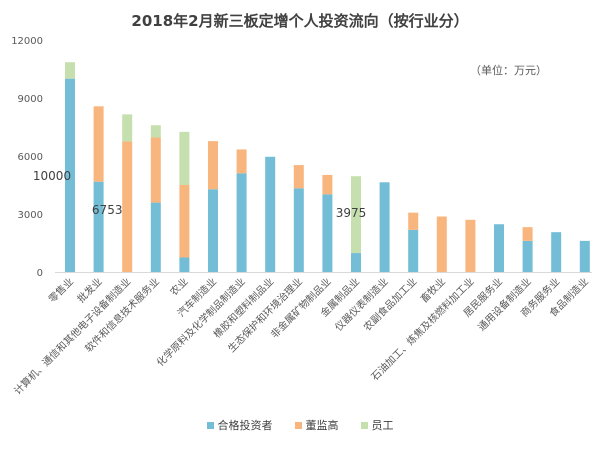 This screenshot has width=600, height=450. I want to click on y-tick-label: 3000, so click(30, 215).